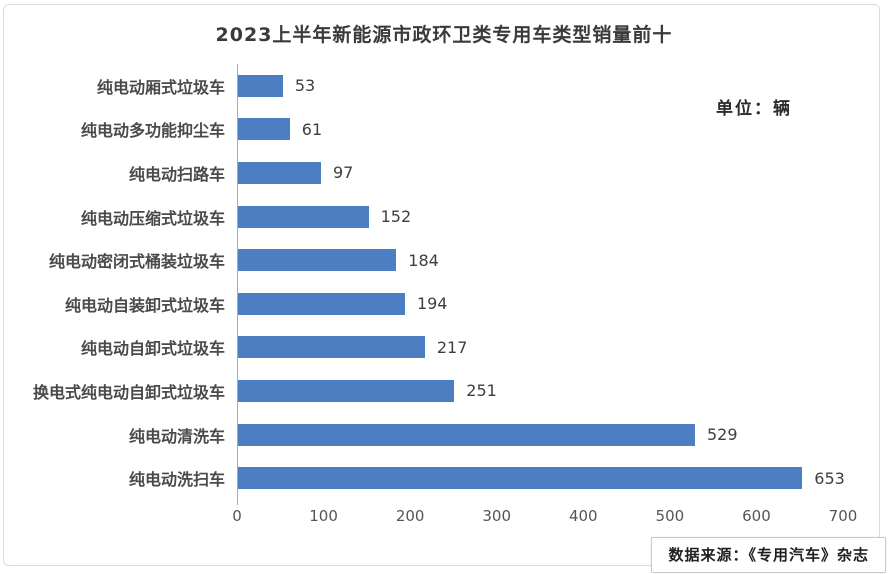 This screenshot has width=888, height=574. I want to click on category-label: 纯电动多功能抑尘车, so click(152, 131).